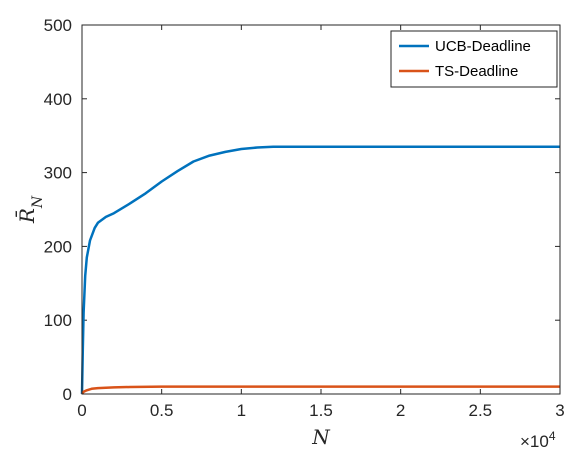 This screenshot has height=476, width=582. I want to click on legend: UCB-Deadline TS-Deadline, so click(474, 59).